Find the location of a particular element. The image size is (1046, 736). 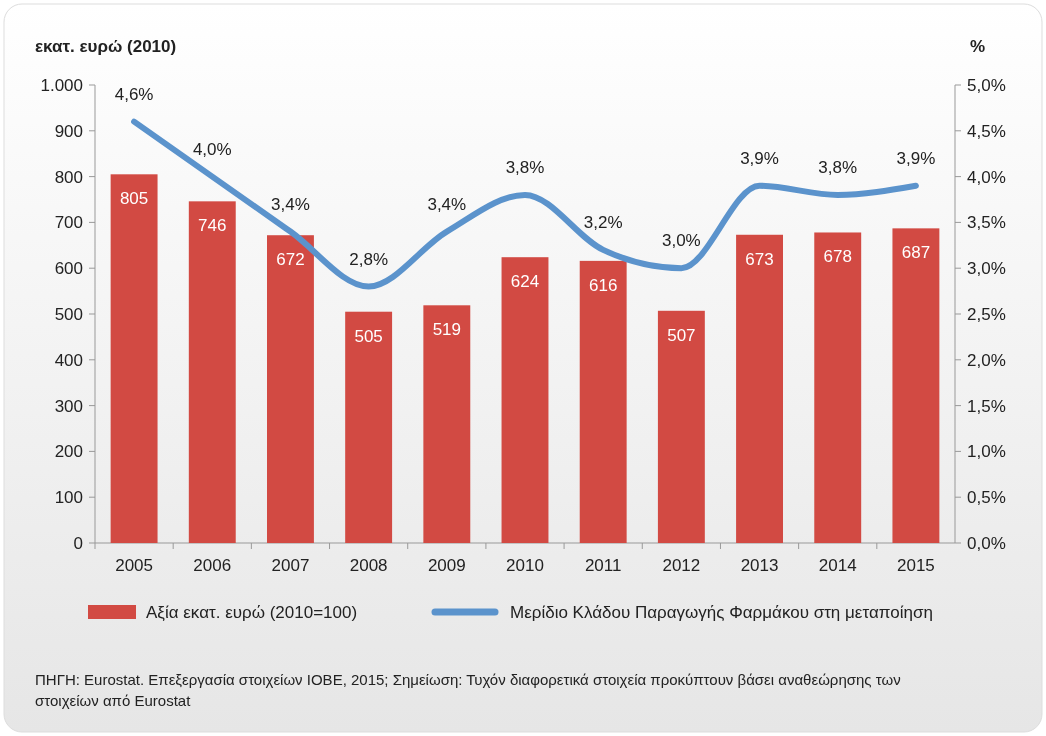

data-label: 687 is located at coordinates (916, 253).